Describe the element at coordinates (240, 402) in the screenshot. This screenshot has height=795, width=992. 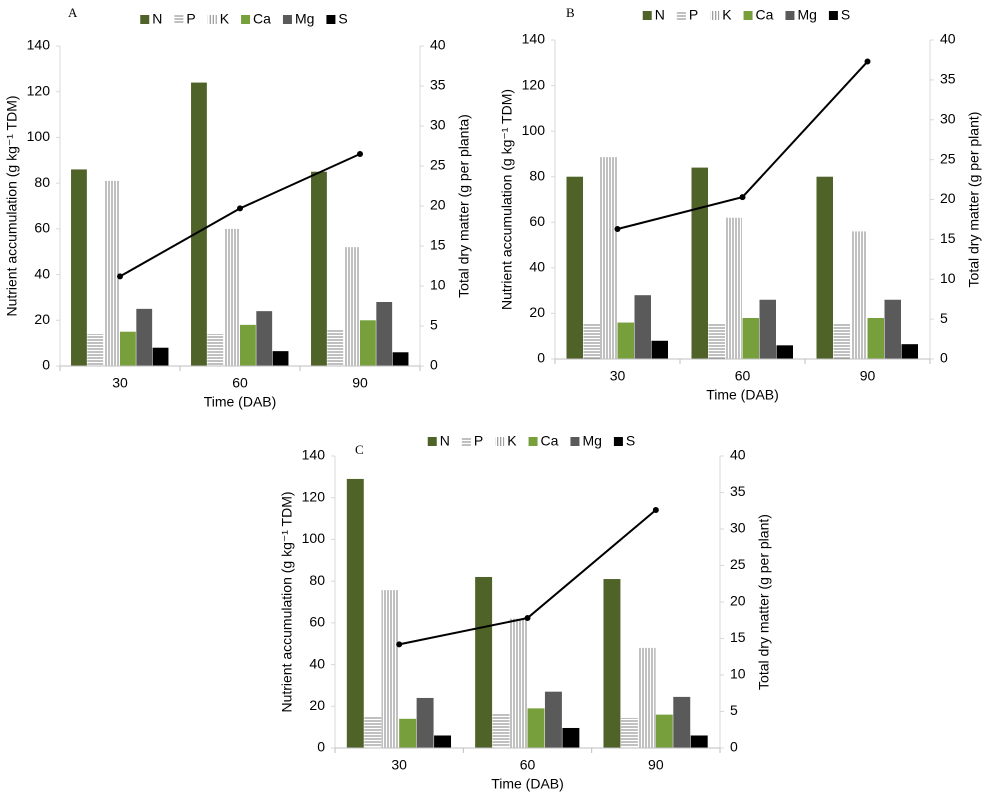
I see `x-axis-label: Time (DAB)` at that location.